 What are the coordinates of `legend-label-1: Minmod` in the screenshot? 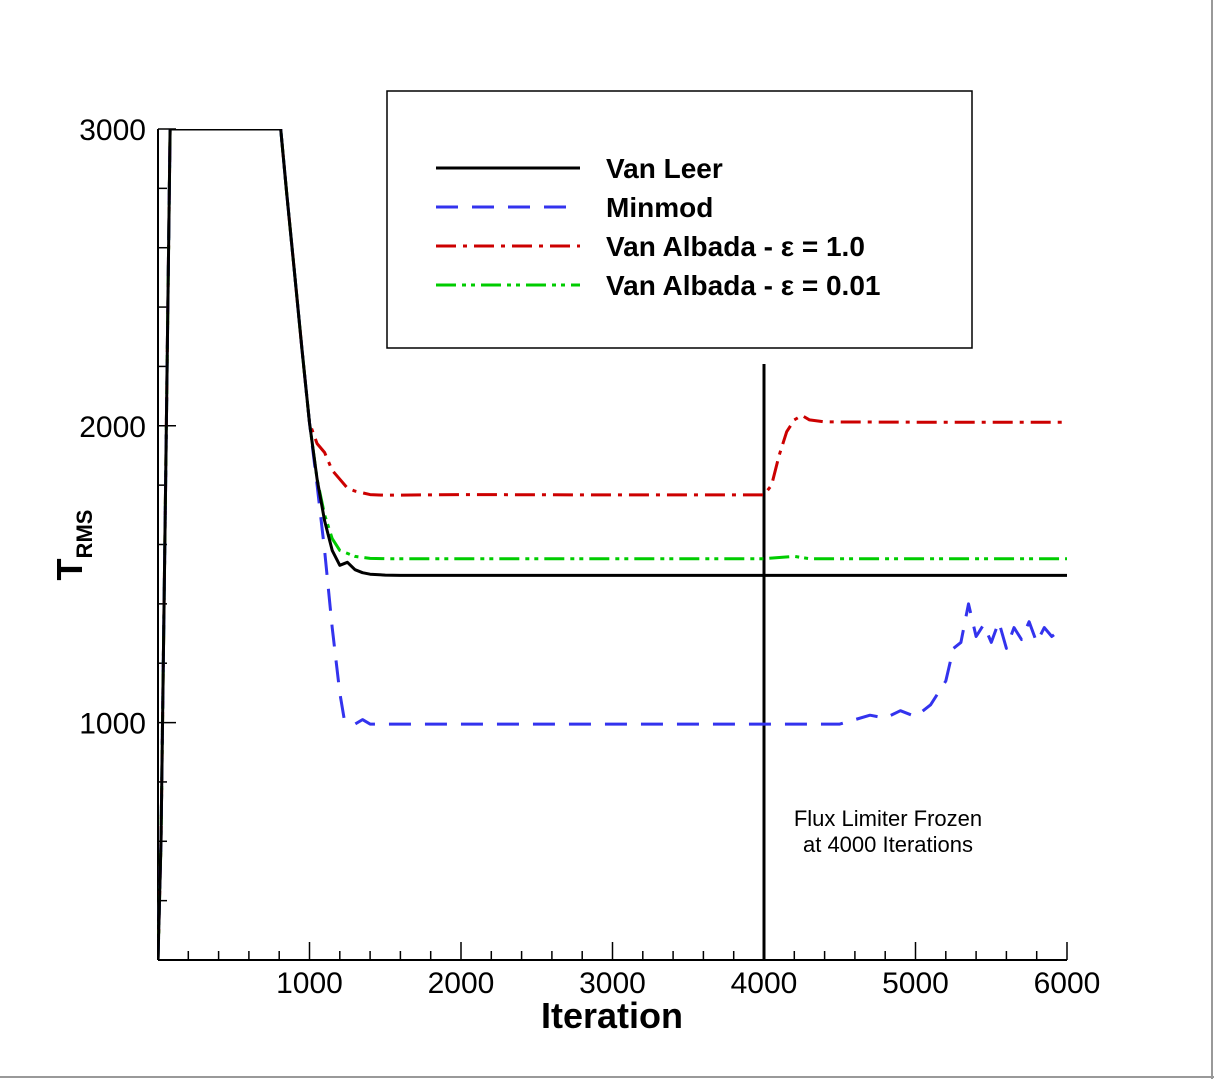 It's located at (659, 207).